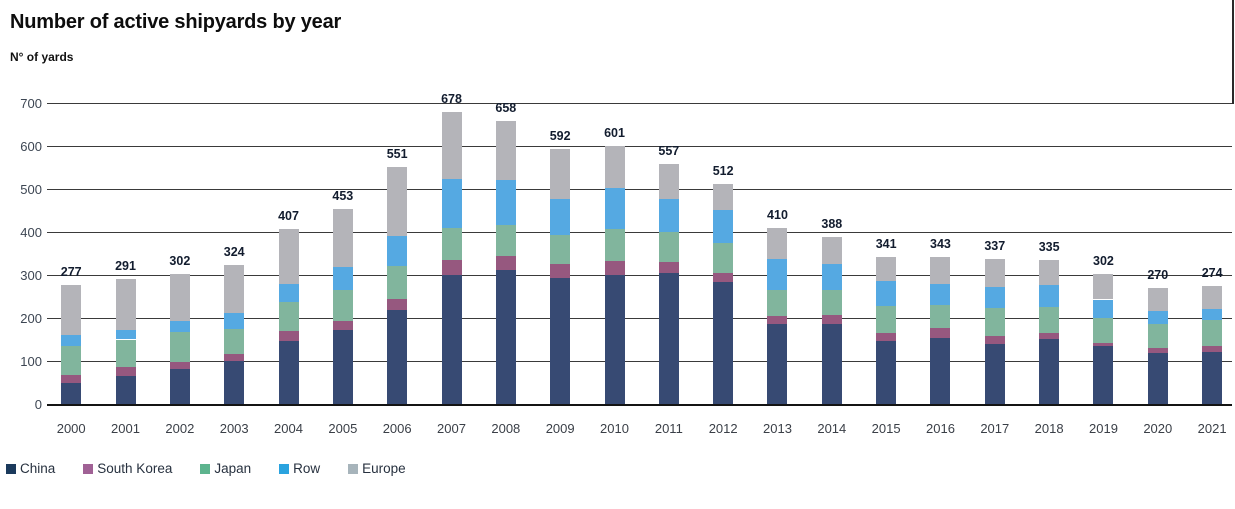 Image resolution: width=1235 pixels, height=509 pixels. Describe the element at coordinates (31, 189) in the screenshot. I see `ytick-label-500: 500` at that location.